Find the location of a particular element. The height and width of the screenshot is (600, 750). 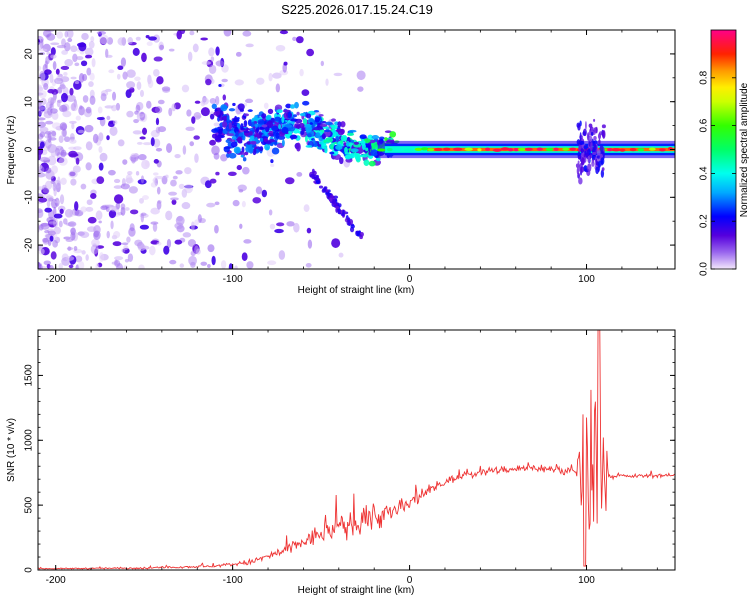

x-tick-label: 100 is located at coordinates (586, 580).